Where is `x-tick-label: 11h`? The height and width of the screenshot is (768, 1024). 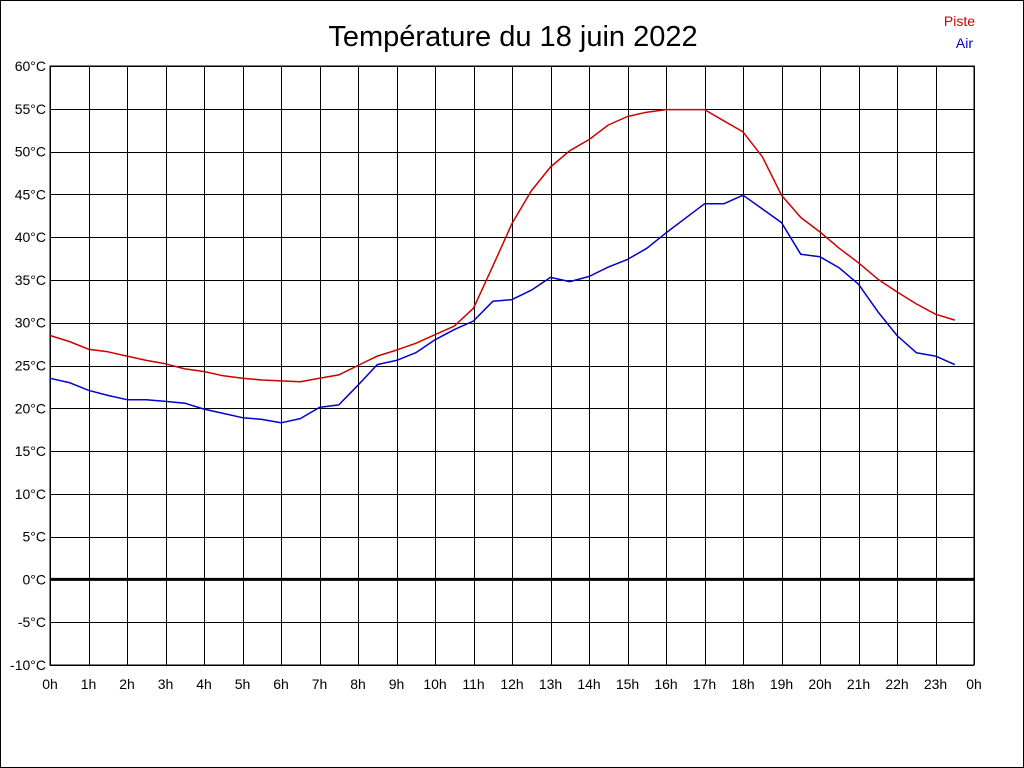
x-tick-label: 11h is located at coordinates (473, 684).